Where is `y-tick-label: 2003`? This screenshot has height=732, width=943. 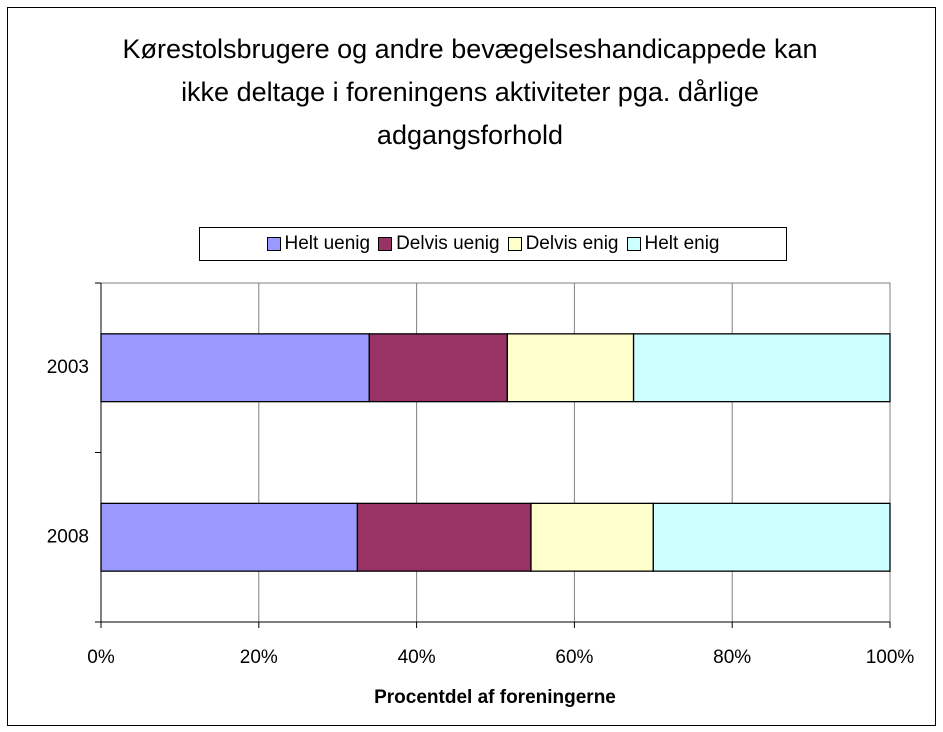
y-tick-label: 2003 is located at coordinates (68, 367).